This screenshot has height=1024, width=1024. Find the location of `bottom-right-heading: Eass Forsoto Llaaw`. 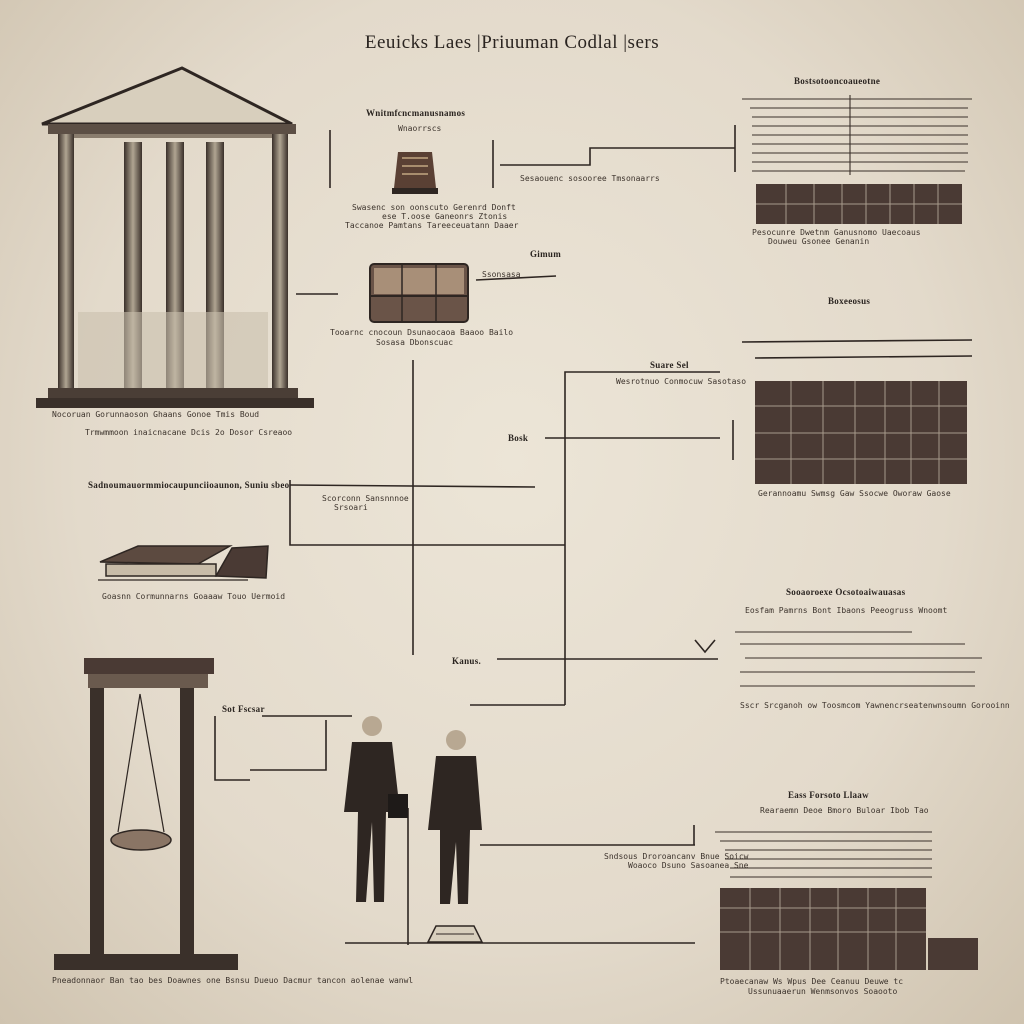

bottom-right-heading: Eass Forsoto Llaaw is located at coordinates (828, 795).